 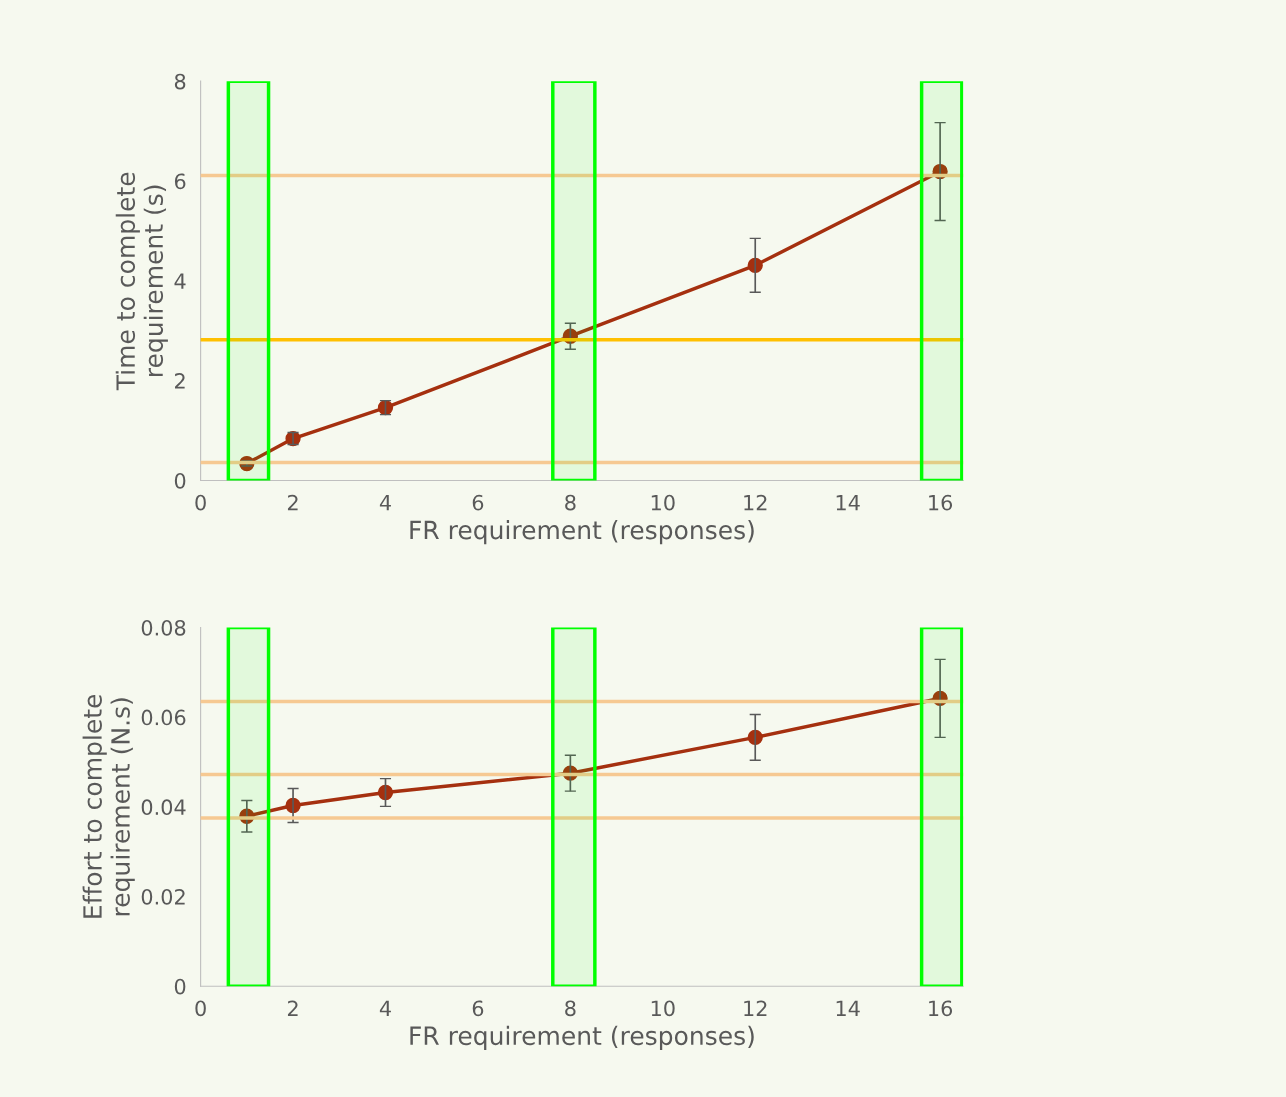 I want to click on y-tick-label: 2, so click(x=180, y=381).